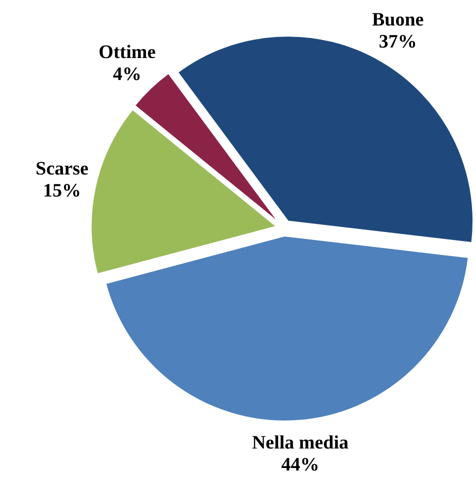 This screenshot has width=476, height=500. I want to click on slice-label: Ottime, so click(127, 52).